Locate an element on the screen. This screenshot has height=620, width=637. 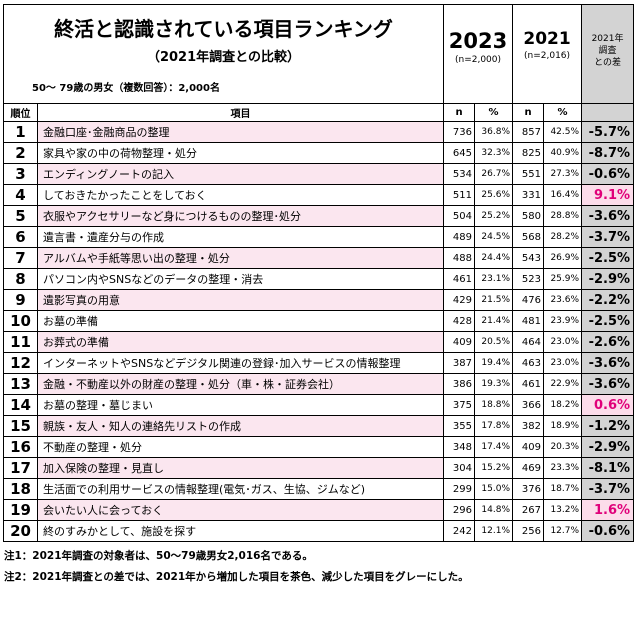
table-row: 3 エンディングノートの記入 534 26.7% 551 27.3% -0.6% is located at coordinates (319, 174).